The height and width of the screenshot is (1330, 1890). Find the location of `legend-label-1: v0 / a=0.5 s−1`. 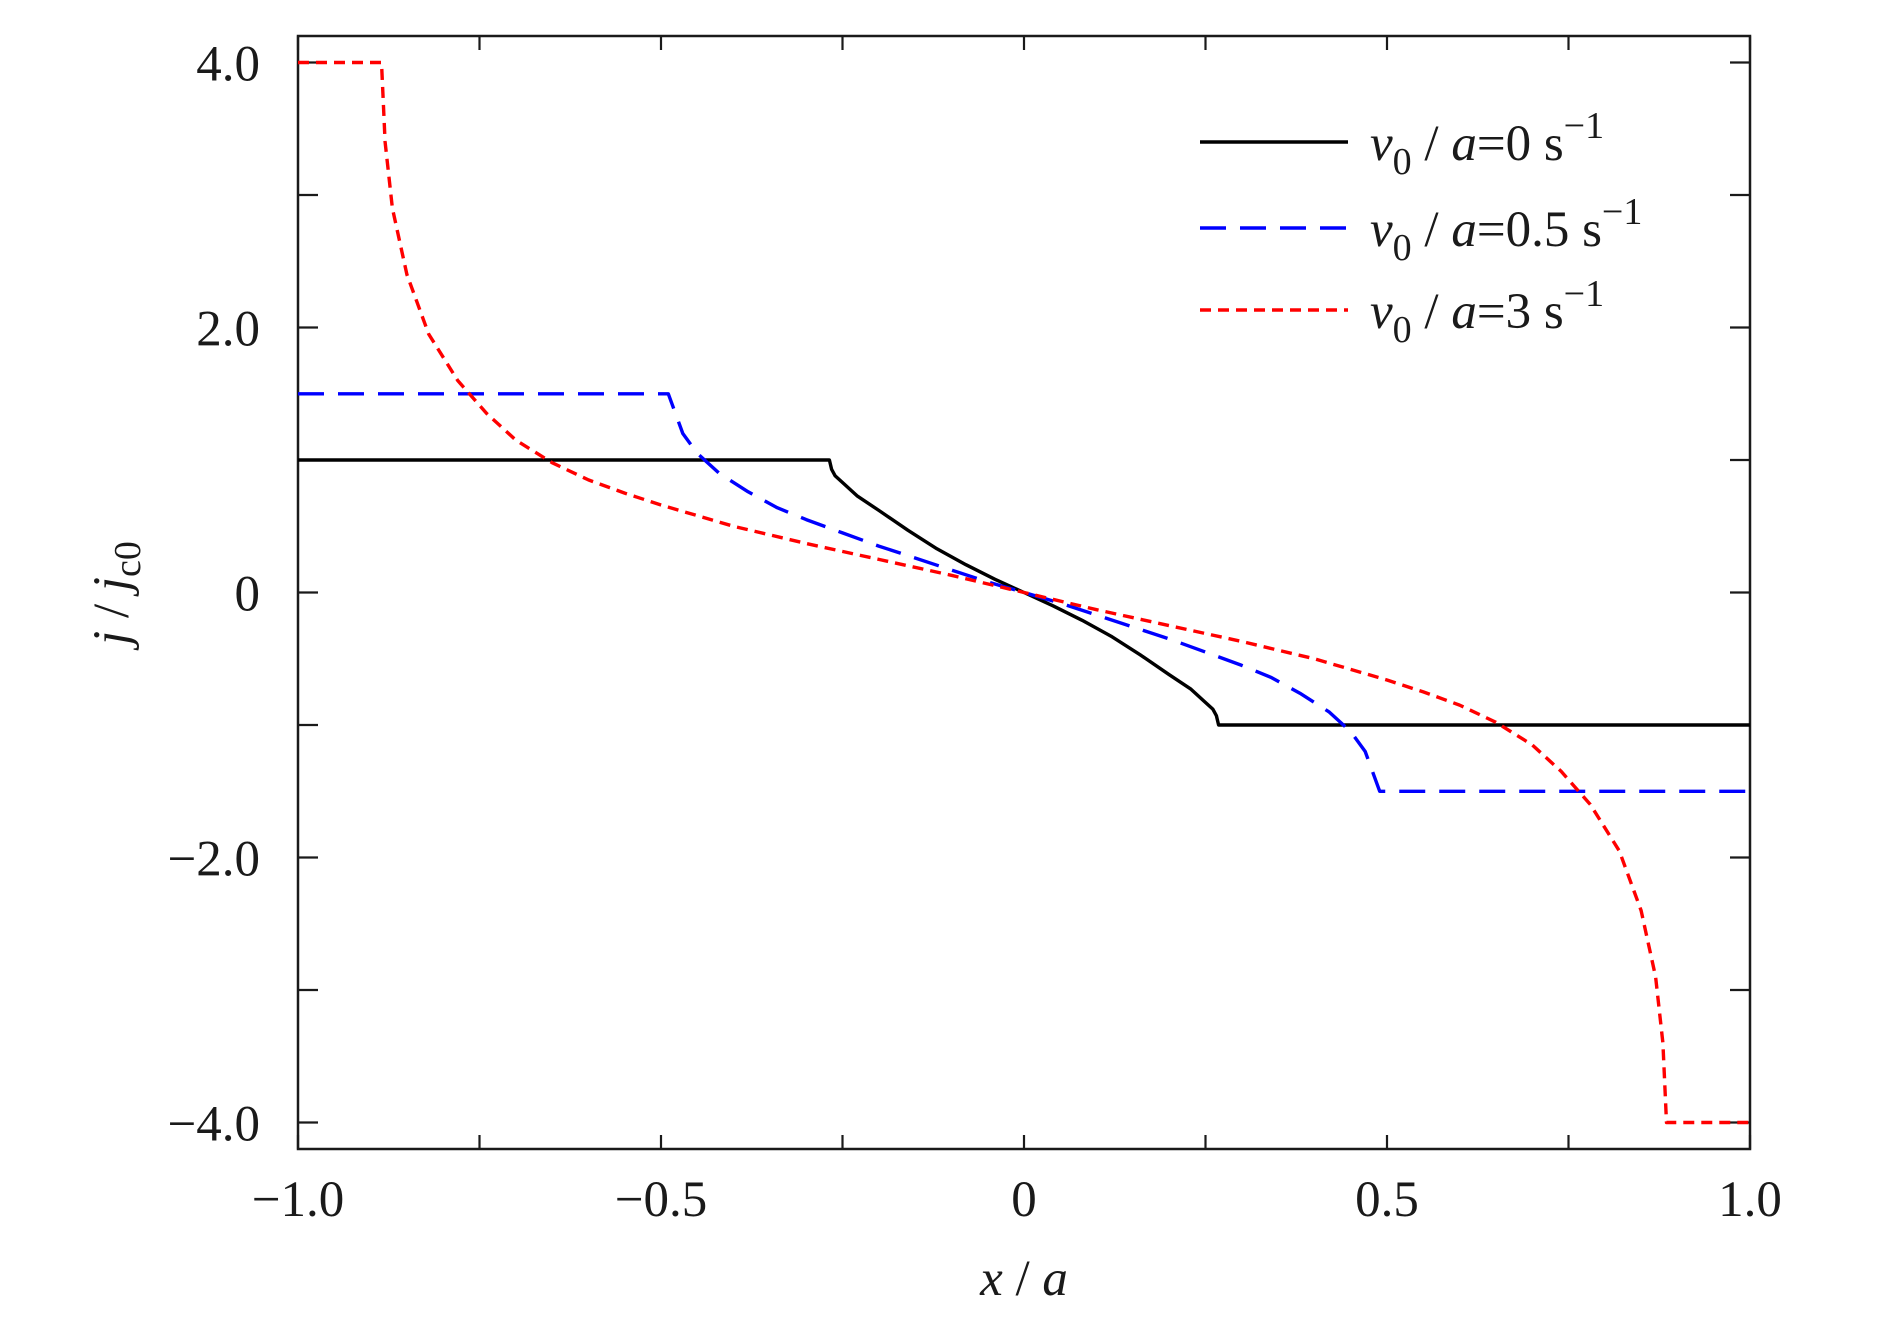

legend-label-1: v0 / a=0.5 s−1 is located at coordinates (1506, 230).